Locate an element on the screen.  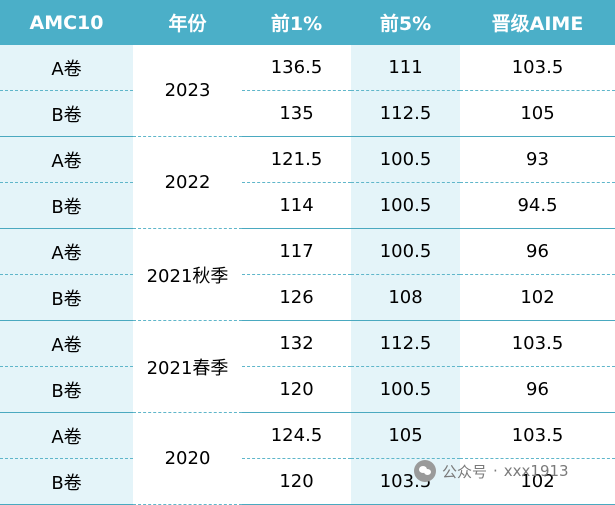
aime-cell: 105 is located at coordinates (537, 113).